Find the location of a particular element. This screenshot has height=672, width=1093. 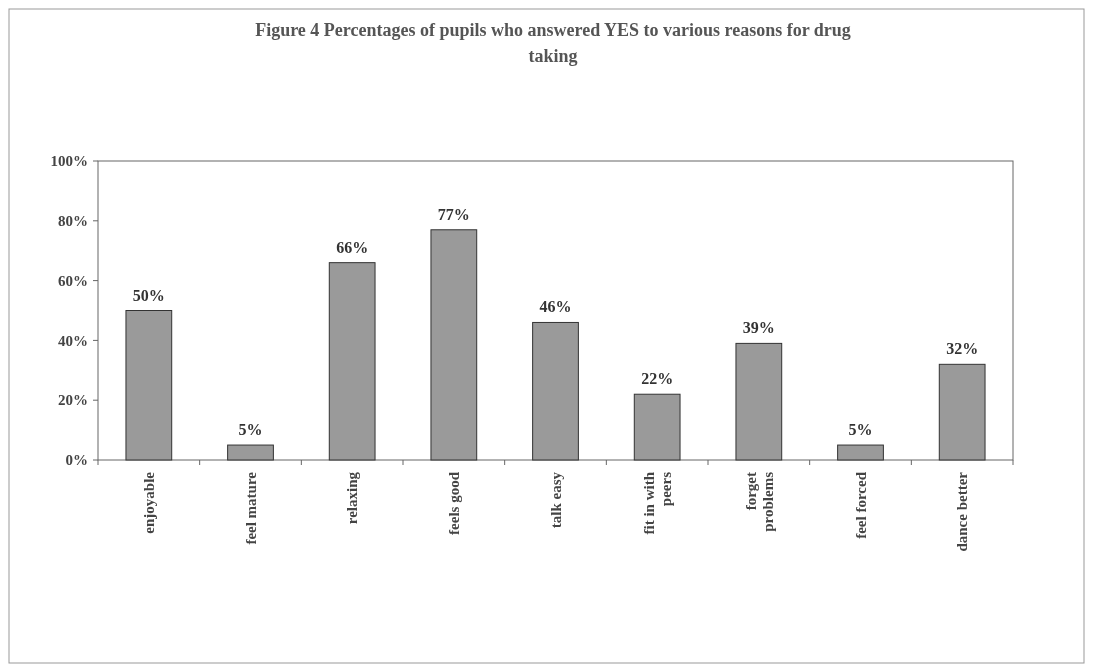

chart-title: Figure 4 Percentages of pupils who answered YES to various reasons for drug taking is located at coordinates (553, 43).